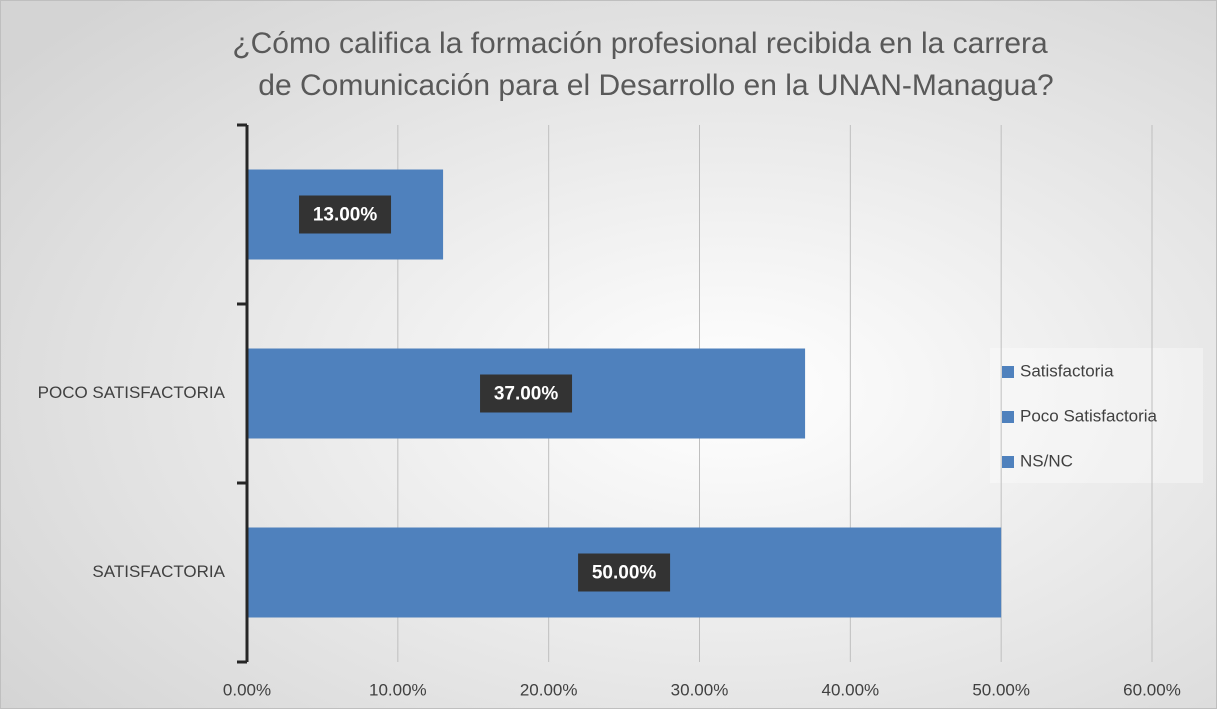 This screenshot has width=1217, height=709. I want to click on legend-box, so click(1096, 415).